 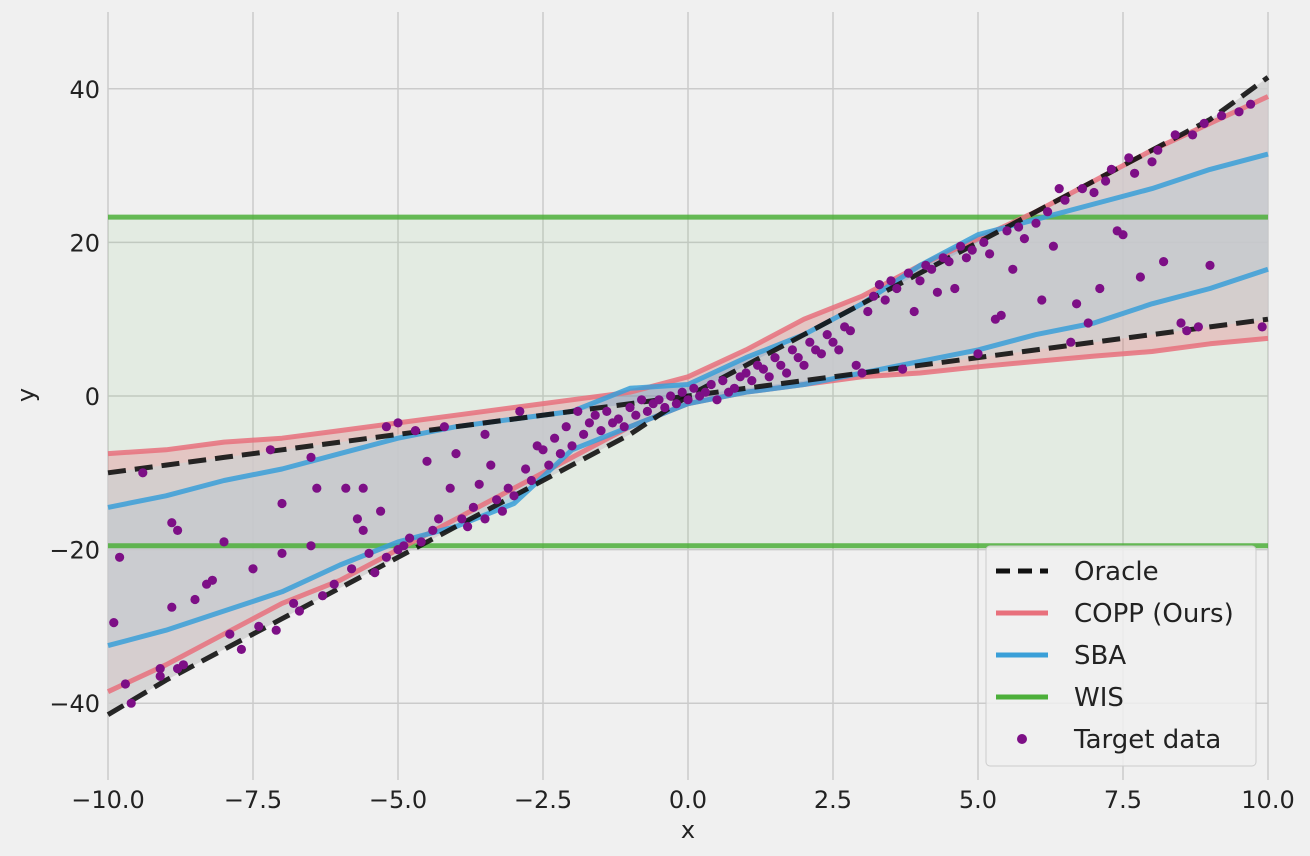 I want to click on x-tick-label: −2.5, so click(x=543, y=800).